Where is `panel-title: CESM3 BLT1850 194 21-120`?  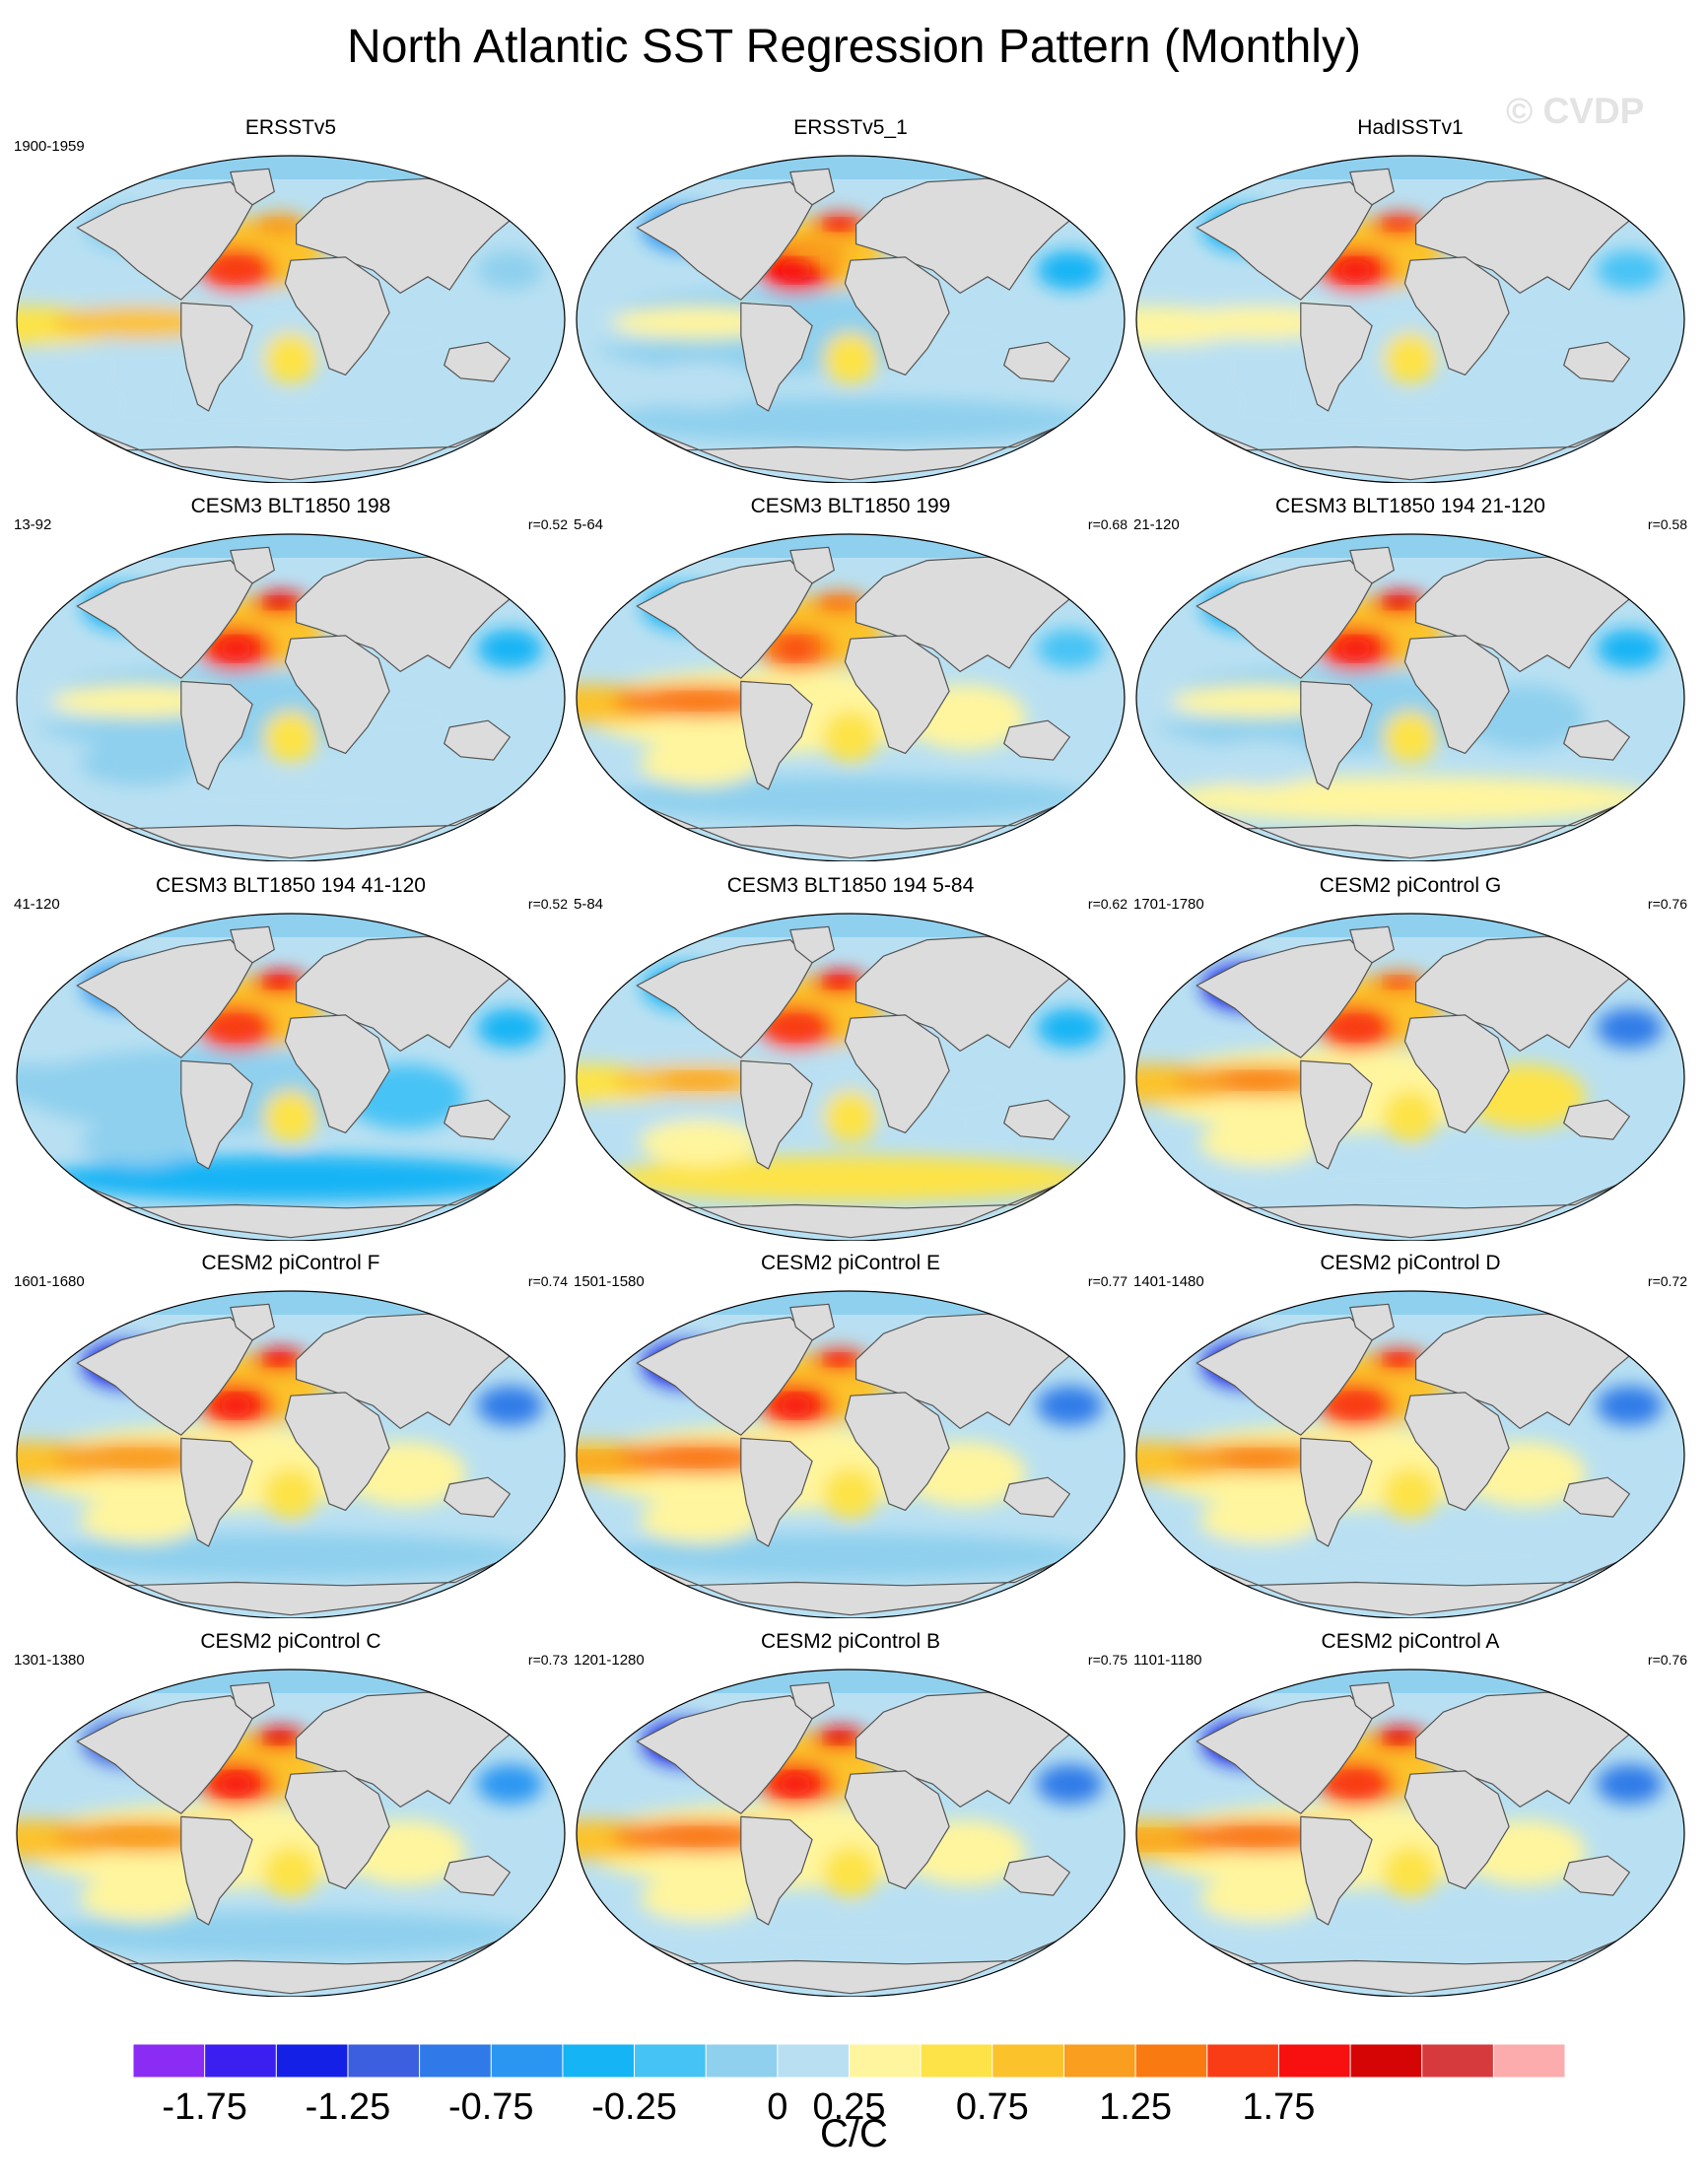
panel-title: CESM3 BLT1850 194 21-120 is located at coordinates (1410, 506).